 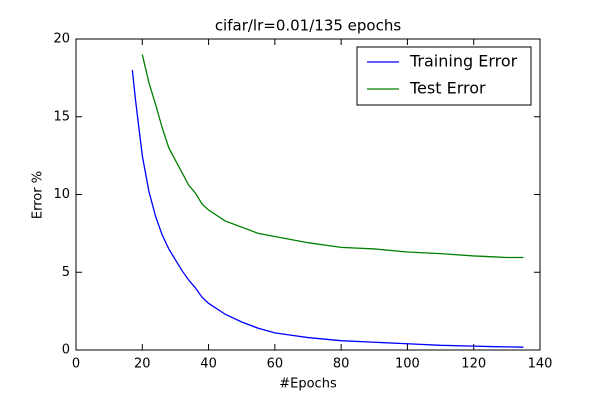 I want to click on y-tick-label: 0, so click(x=66, y=350).